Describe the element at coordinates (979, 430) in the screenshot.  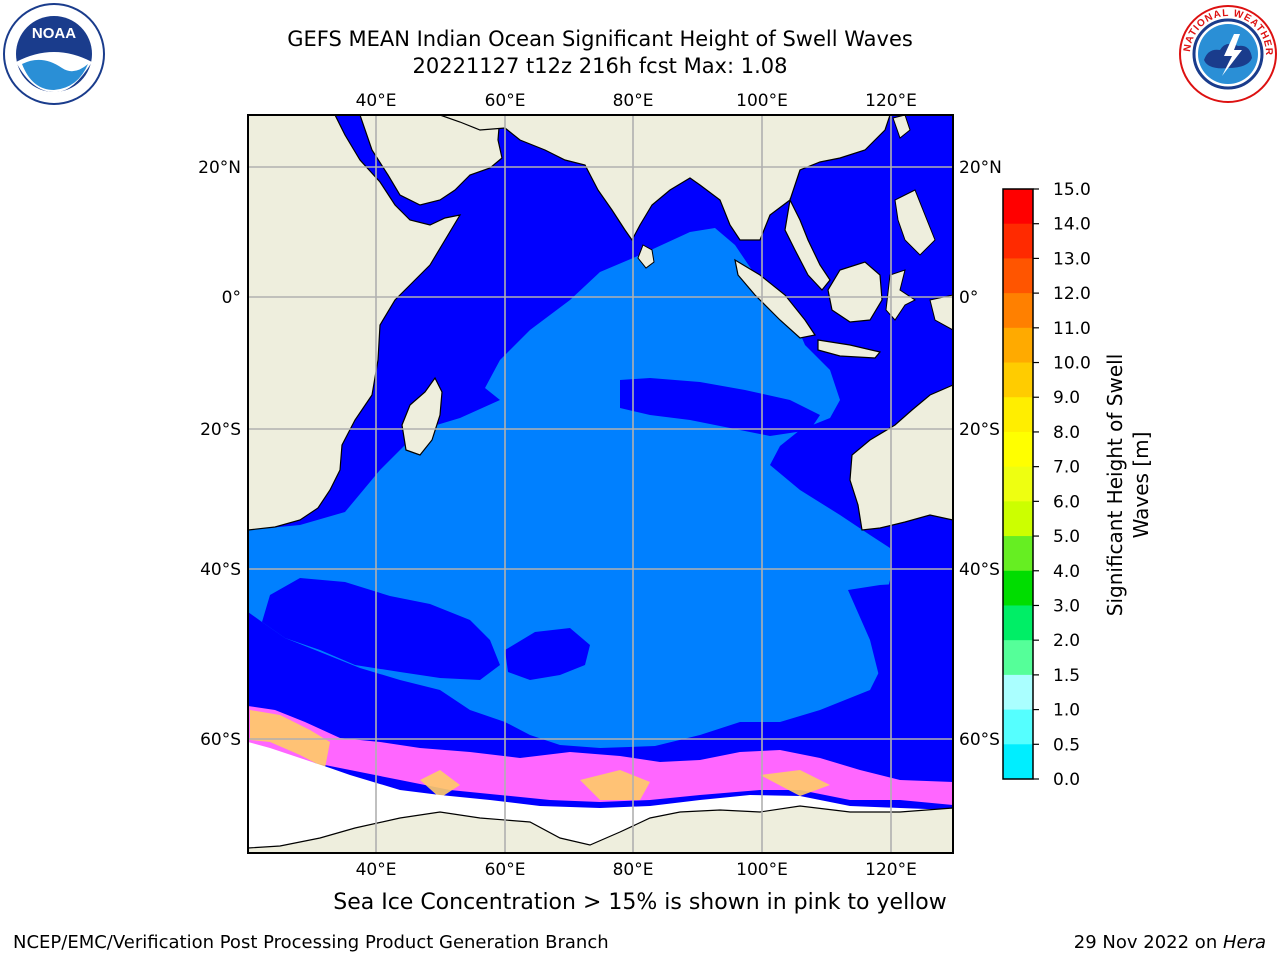
I see `lat-label-right: 20°S` at that location.